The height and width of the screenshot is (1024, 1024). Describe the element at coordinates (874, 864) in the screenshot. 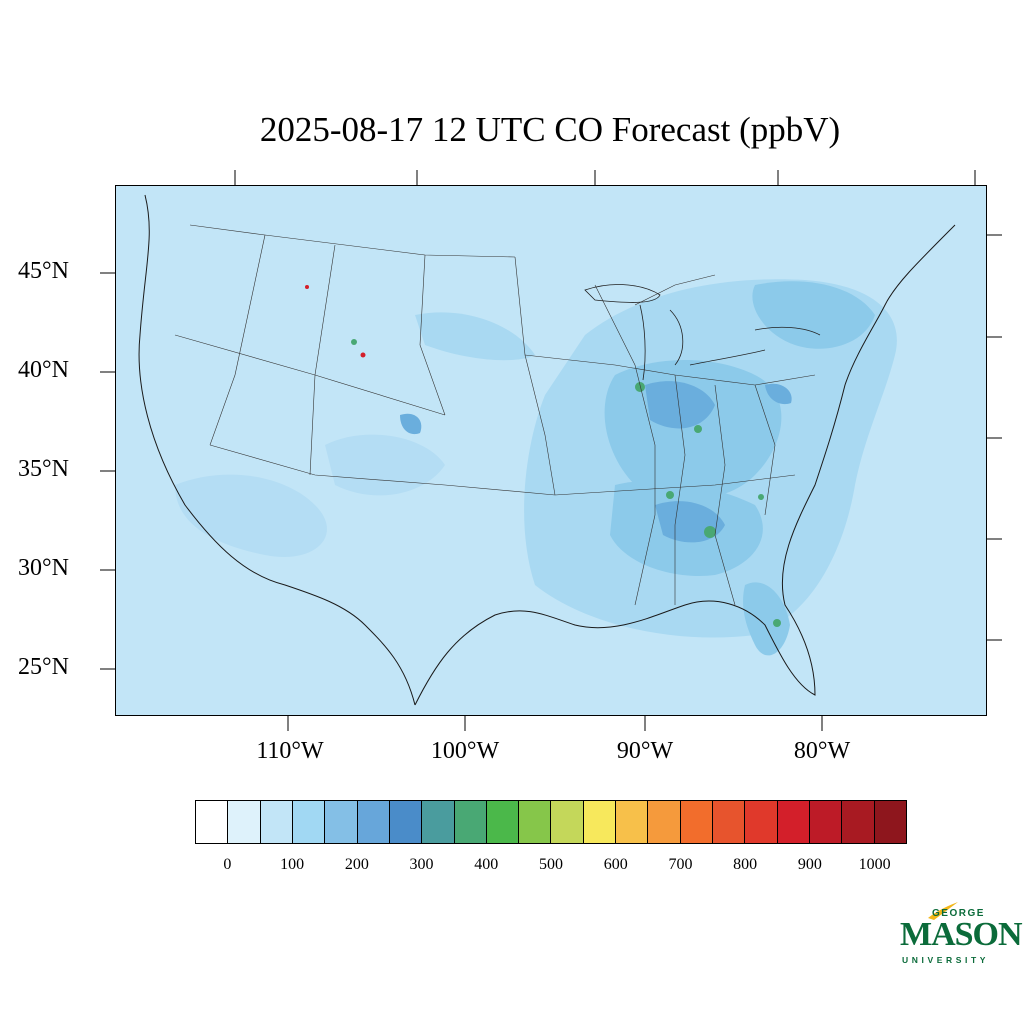

I see `colorbar-tick-label: 1000` at that location.